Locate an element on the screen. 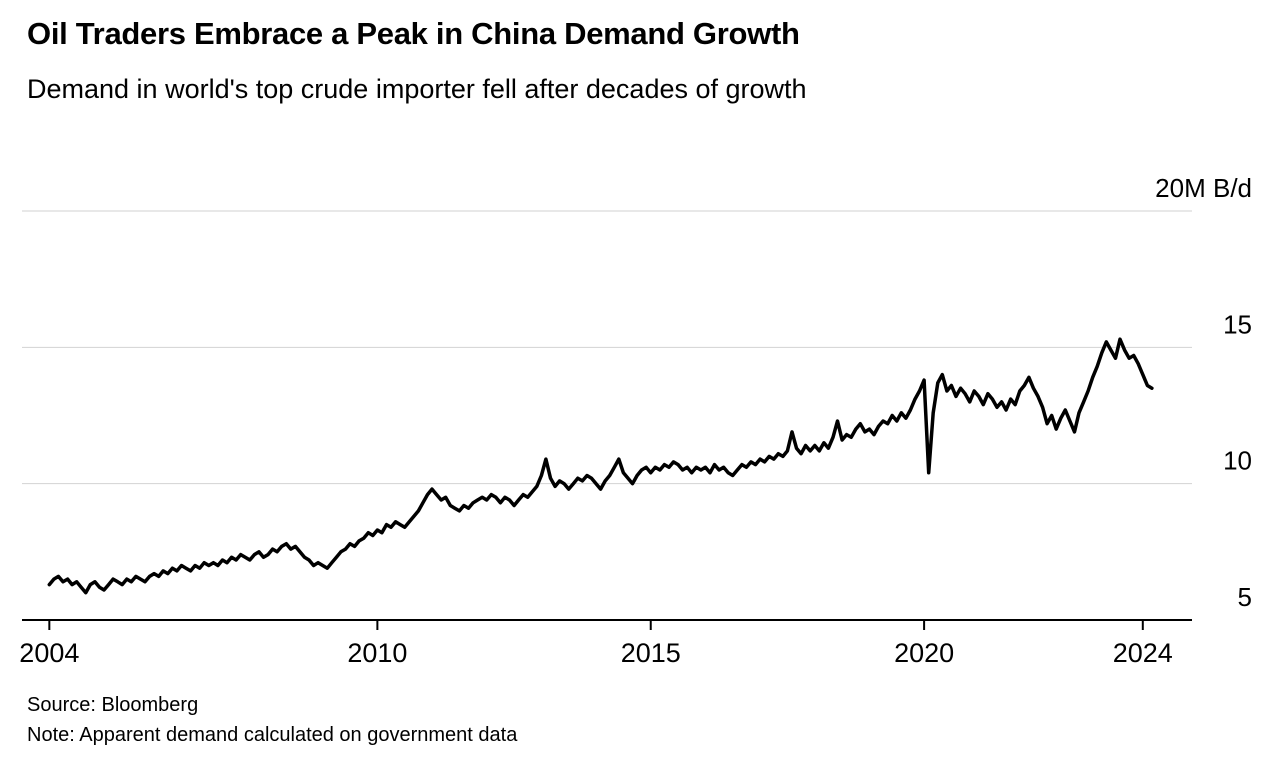 The height and width of the screenshot is (764, 1284). source-text: Source: Bloomberg is located at coordinates (113, 705).